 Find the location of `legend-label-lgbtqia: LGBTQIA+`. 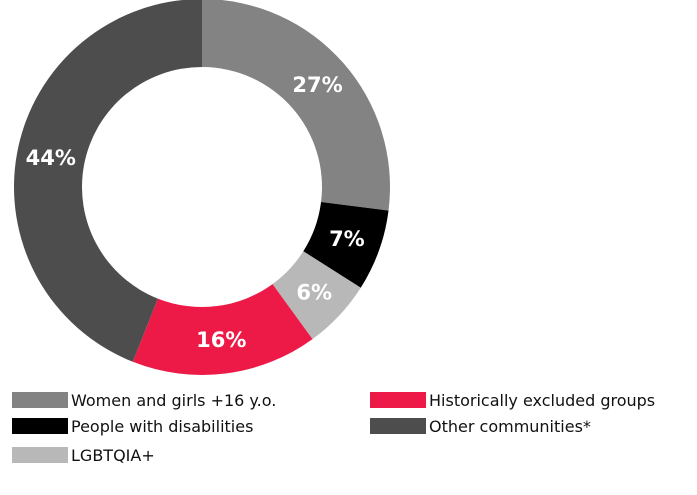

legend-label-lgbtqia: LGBTQIA+ is located at coordinates (113, 455).